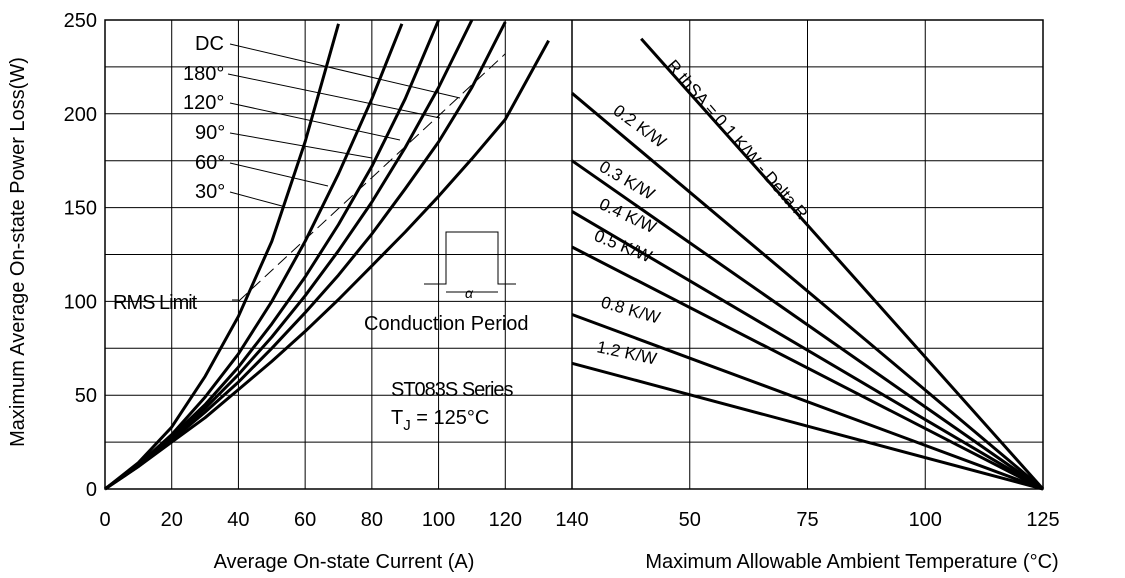  I want to click on y-tick-label: 200, so click(80, 115).